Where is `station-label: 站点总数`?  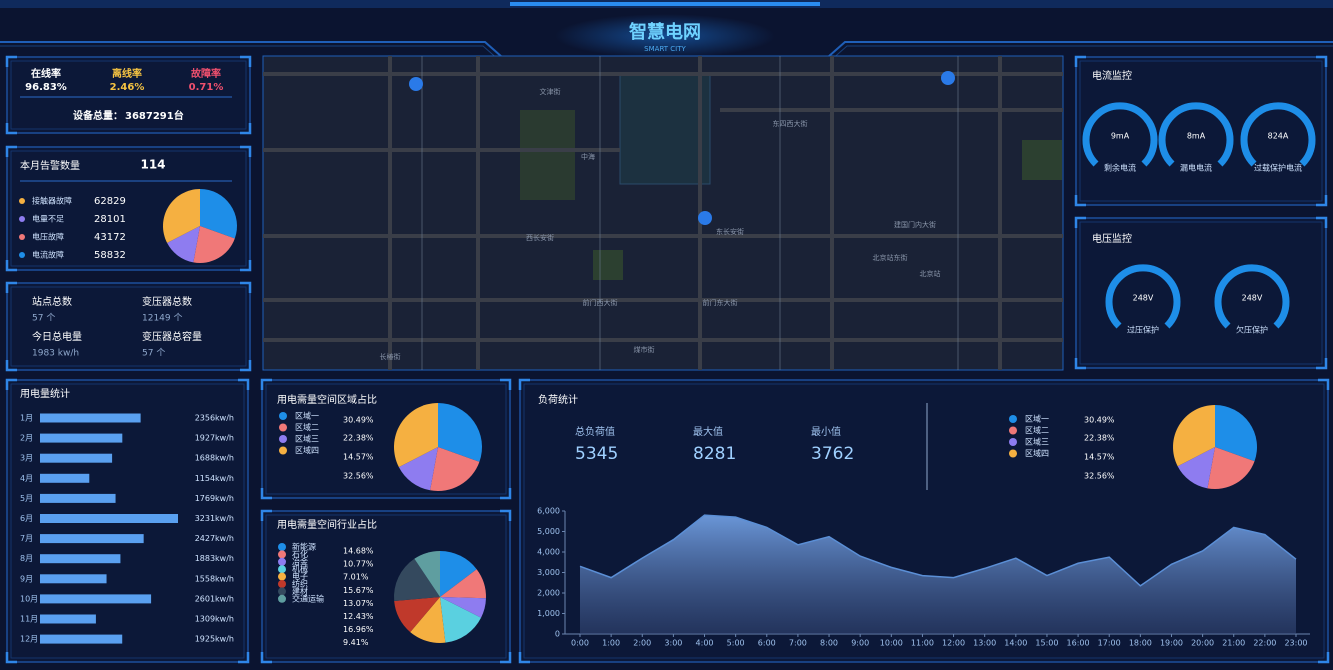
station-label: 站点总数 is located at coordinates (52, 301).